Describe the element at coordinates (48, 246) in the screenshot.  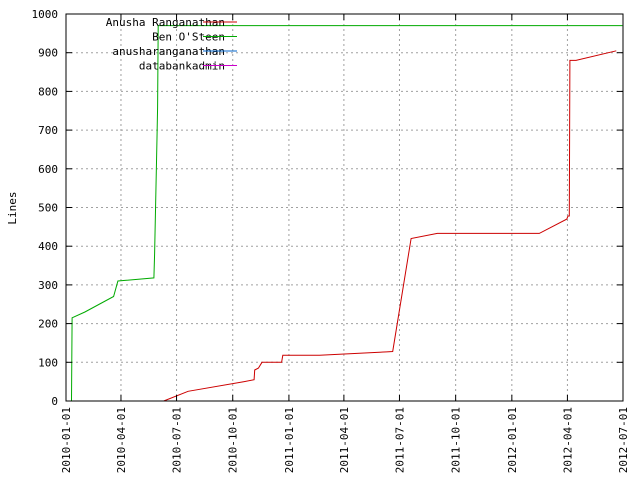
I see `y-tick-label: 400` at that location.